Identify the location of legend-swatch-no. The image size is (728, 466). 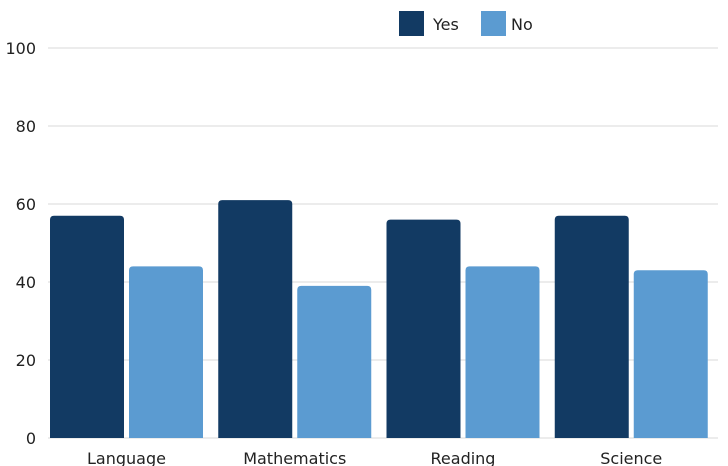
(493, 23).